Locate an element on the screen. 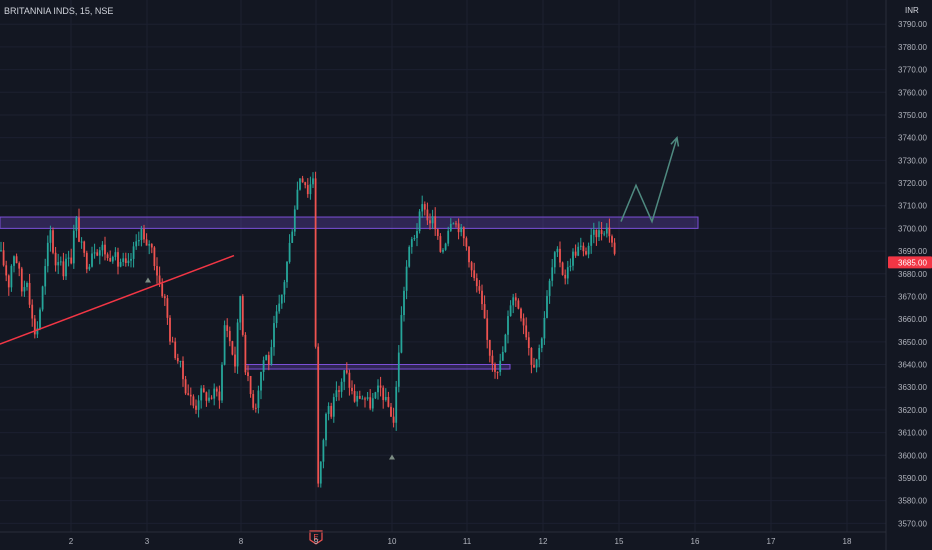 Image resolution: width=932 pixels, height=550 pixels. trendline is located at coordinates (117, 299).